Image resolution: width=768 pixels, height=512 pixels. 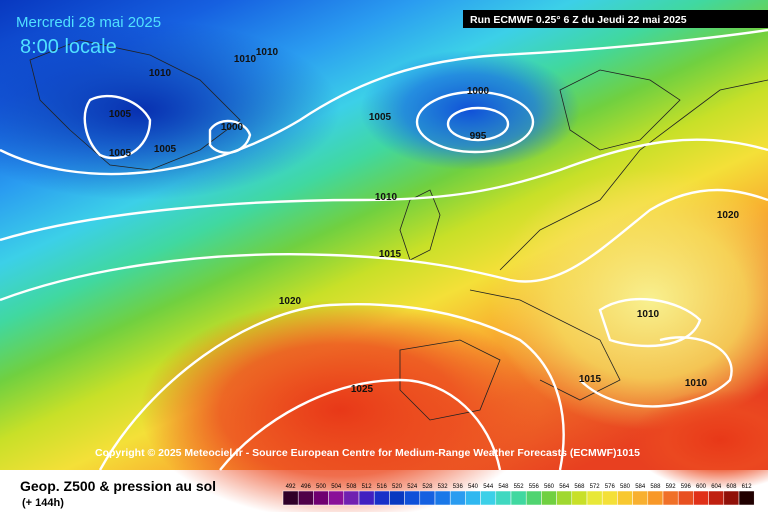 What do you see at coordinates (43, 503) in the screenshot?
I see `lead-time: (+ 144h)` at bounding box center [43, 503].